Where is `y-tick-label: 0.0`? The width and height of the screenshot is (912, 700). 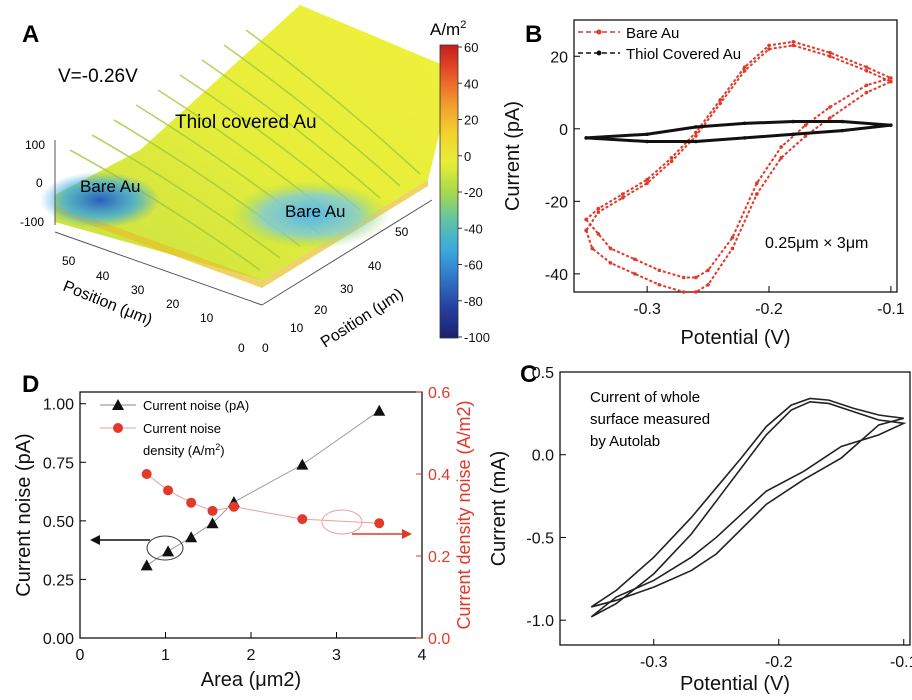 y-tick-label: 0.0 is located at coordinates (543, 456).